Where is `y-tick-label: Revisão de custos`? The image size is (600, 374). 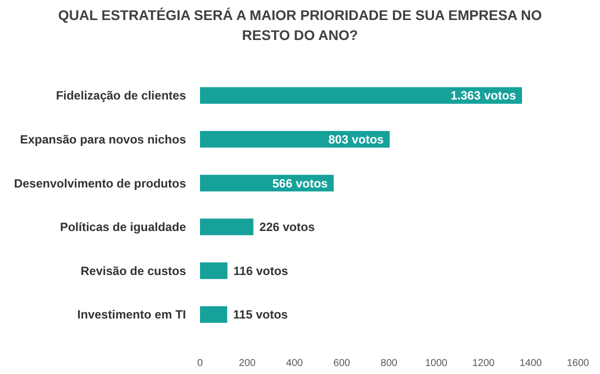 y-tick-label: Revisão de custos is located at coordinates (133, 271).